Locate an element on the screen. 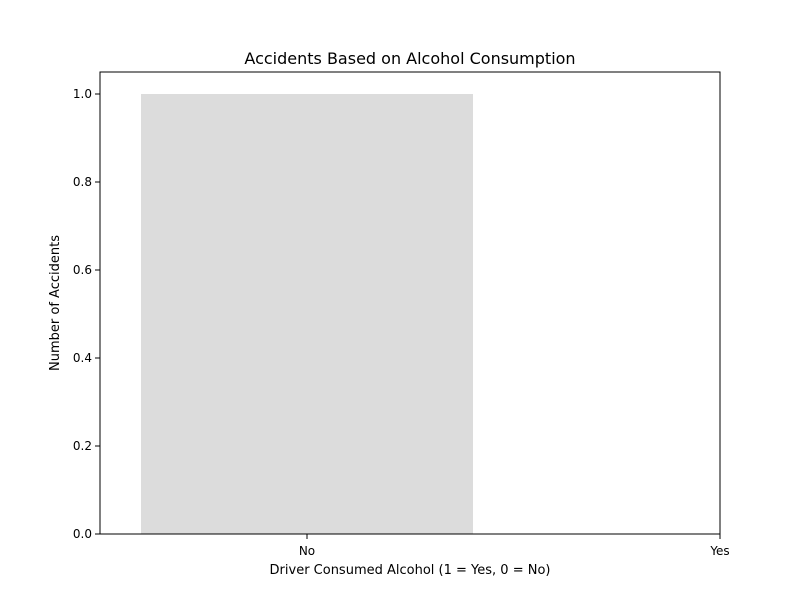 The image size is (800, 600). x-tick-label-yes: Yes is located at coordinates (719, 551).